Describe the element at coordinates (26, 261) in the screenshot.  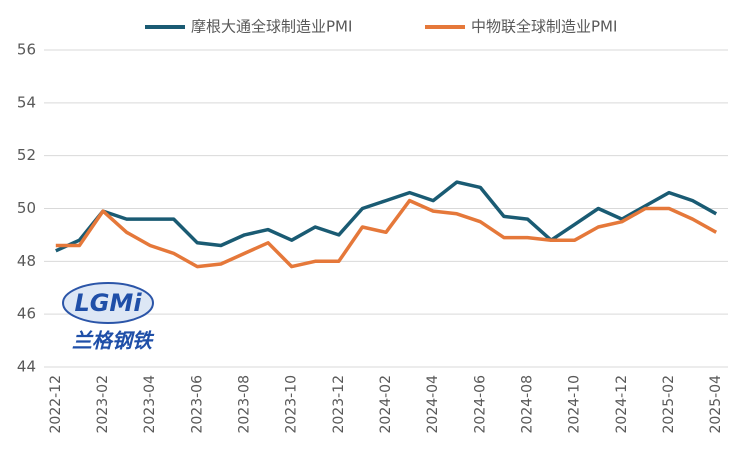
I see `y-tick-label: 48` at that location.